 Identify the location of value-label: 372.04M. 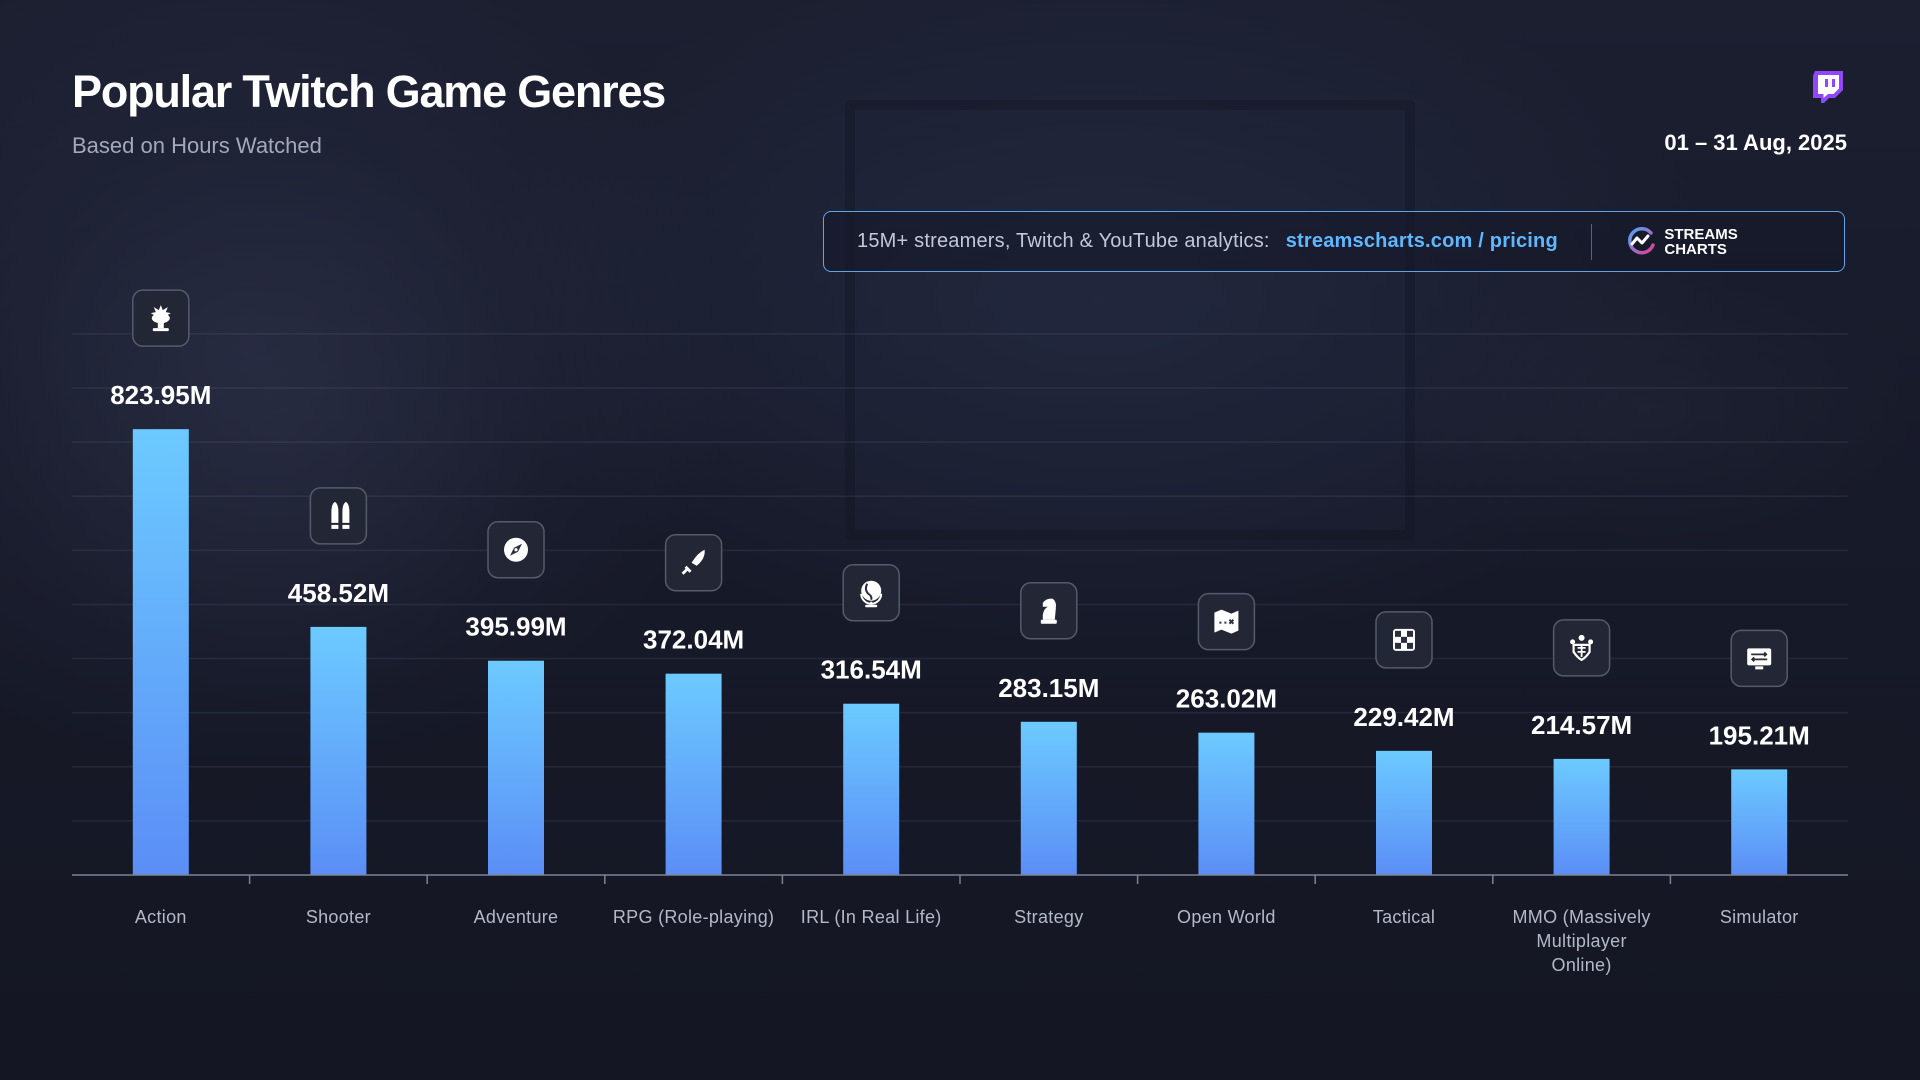
(693, 640).